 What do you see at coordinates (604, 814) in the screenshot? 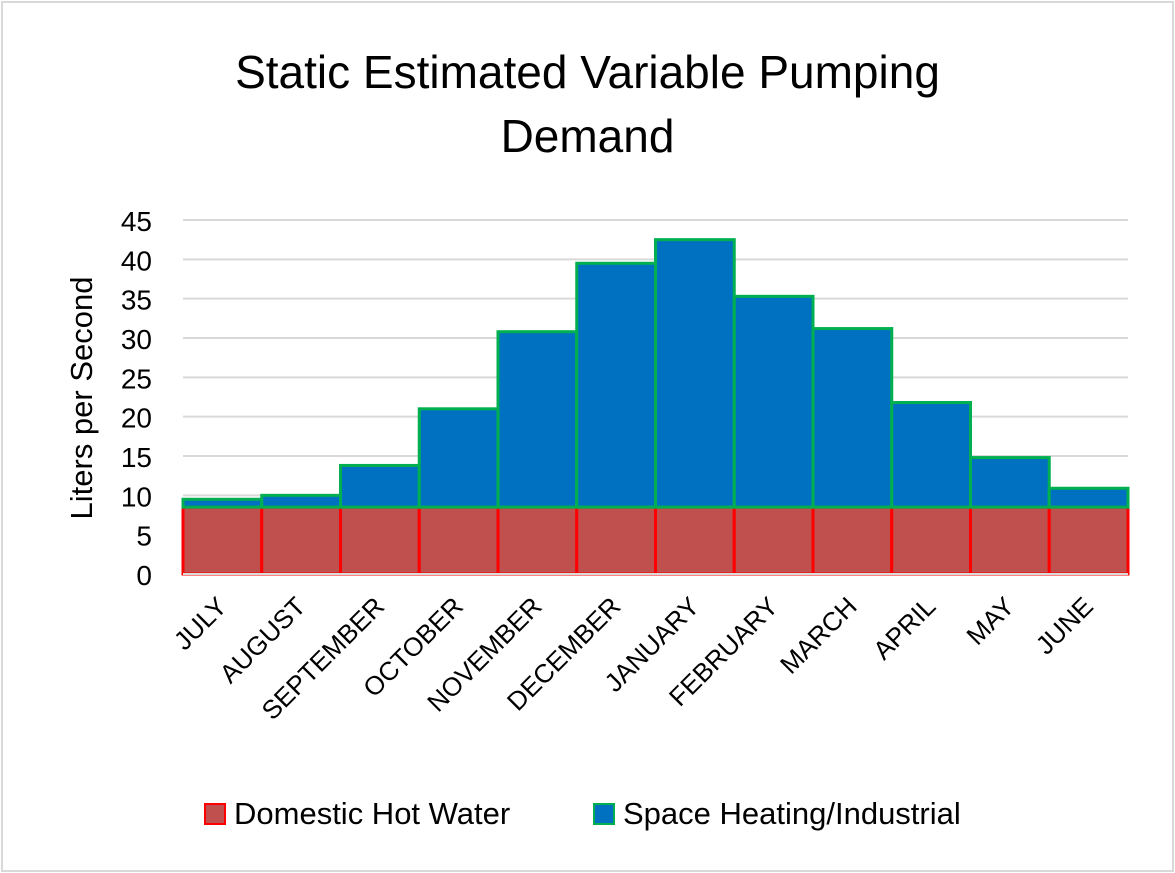
I see `legend-swatch-space-heating` at bounding box center [604, 814].